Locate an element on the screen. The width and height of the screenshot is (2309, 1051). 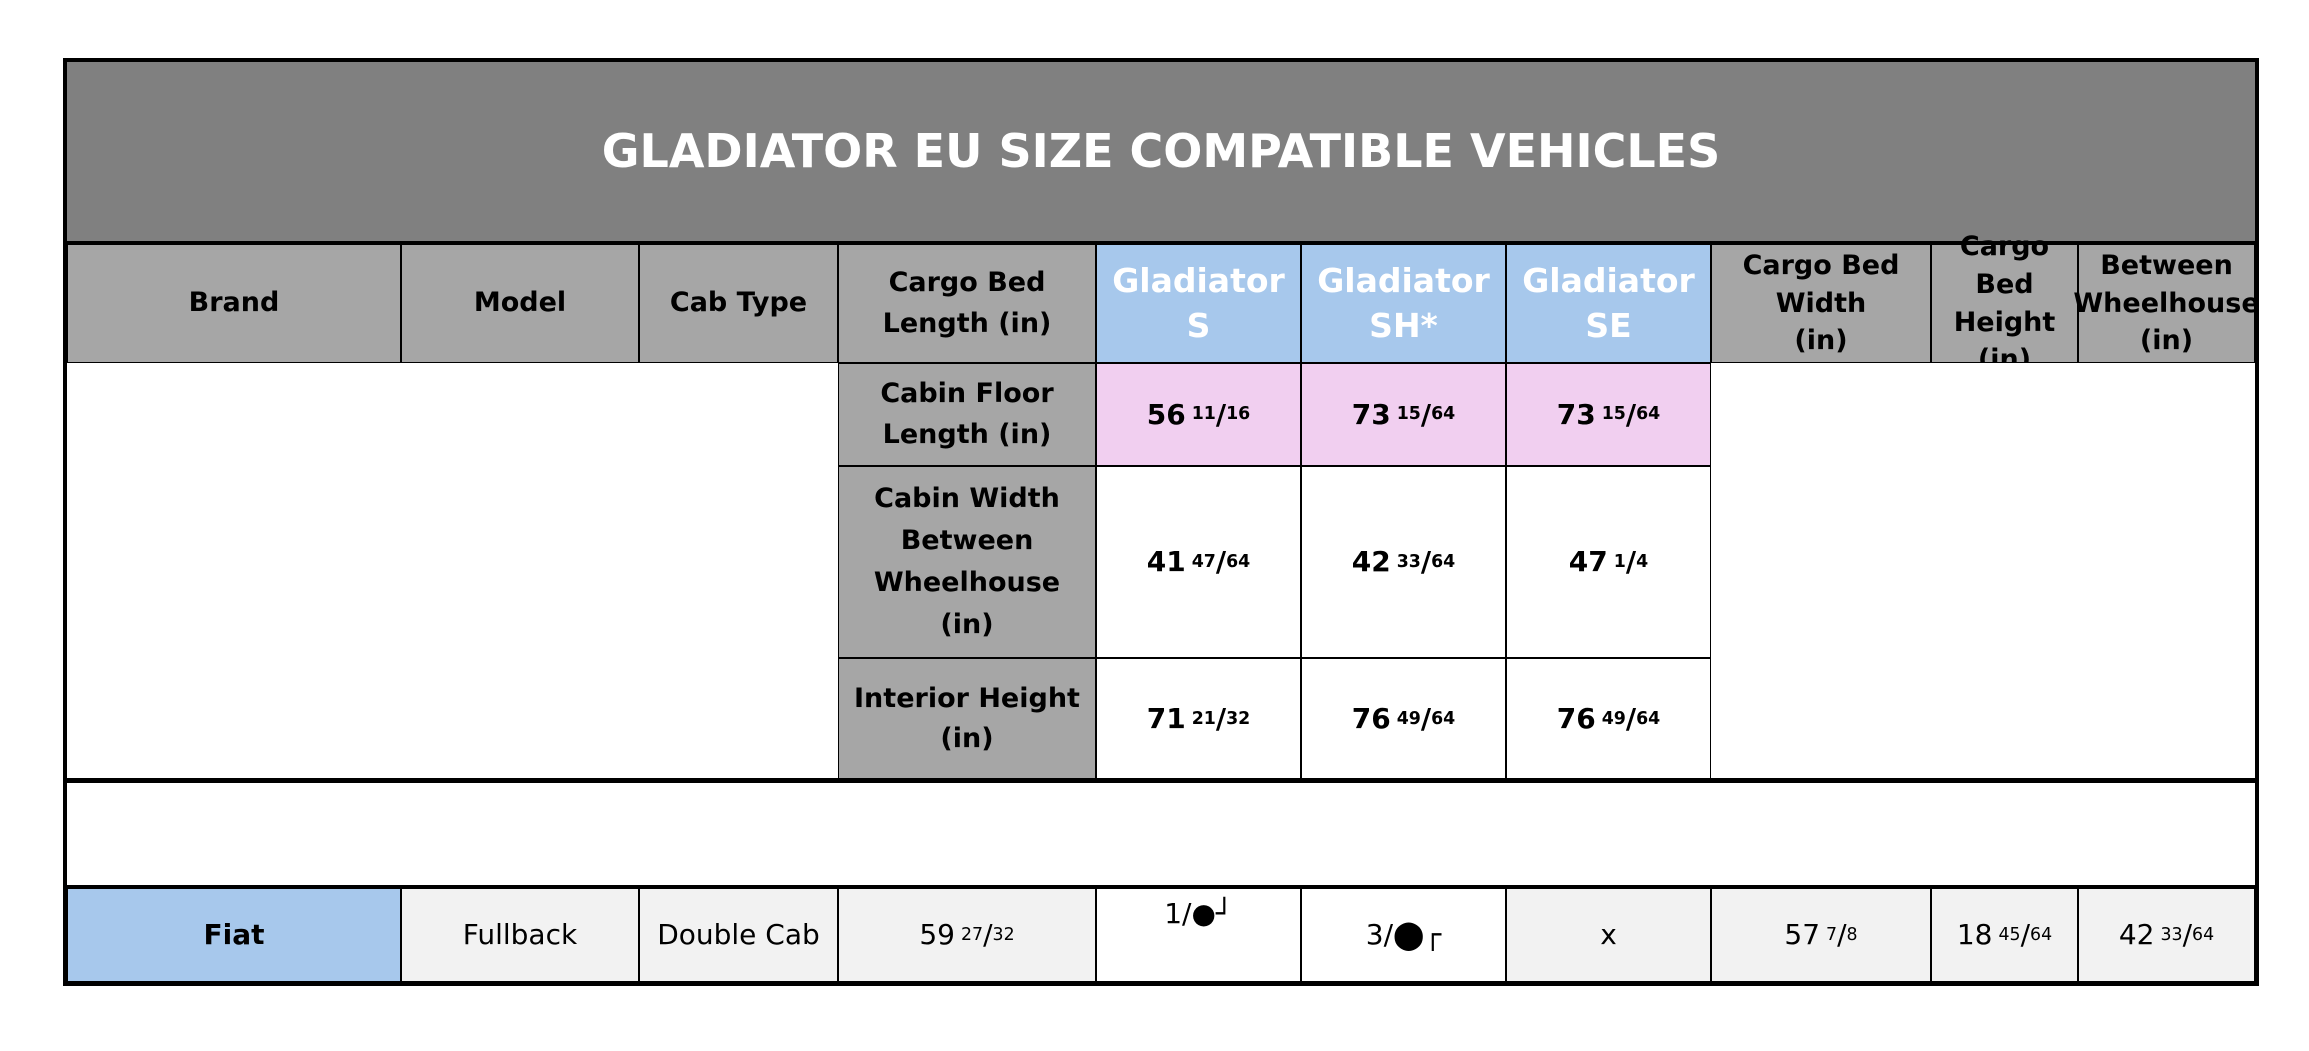
header-gladiator-s-line1: Gladiator is located at coordinates (1198, 280).